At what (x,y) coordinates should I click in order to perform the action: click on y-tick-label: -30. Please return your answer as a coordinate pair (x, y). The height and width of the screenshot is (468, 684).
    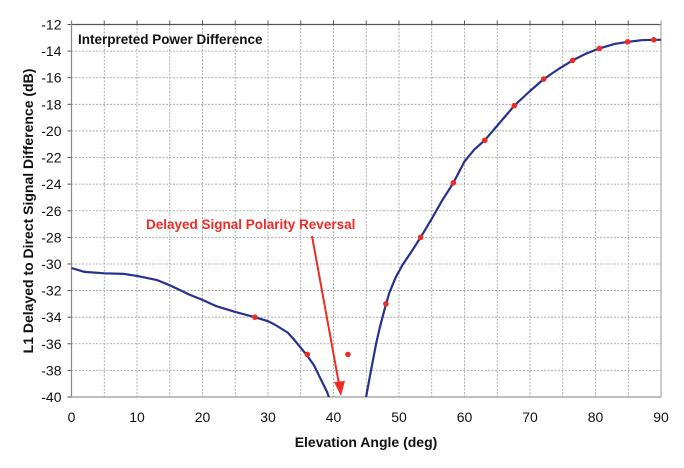
    Looking at the image, I should click on (51, 264).